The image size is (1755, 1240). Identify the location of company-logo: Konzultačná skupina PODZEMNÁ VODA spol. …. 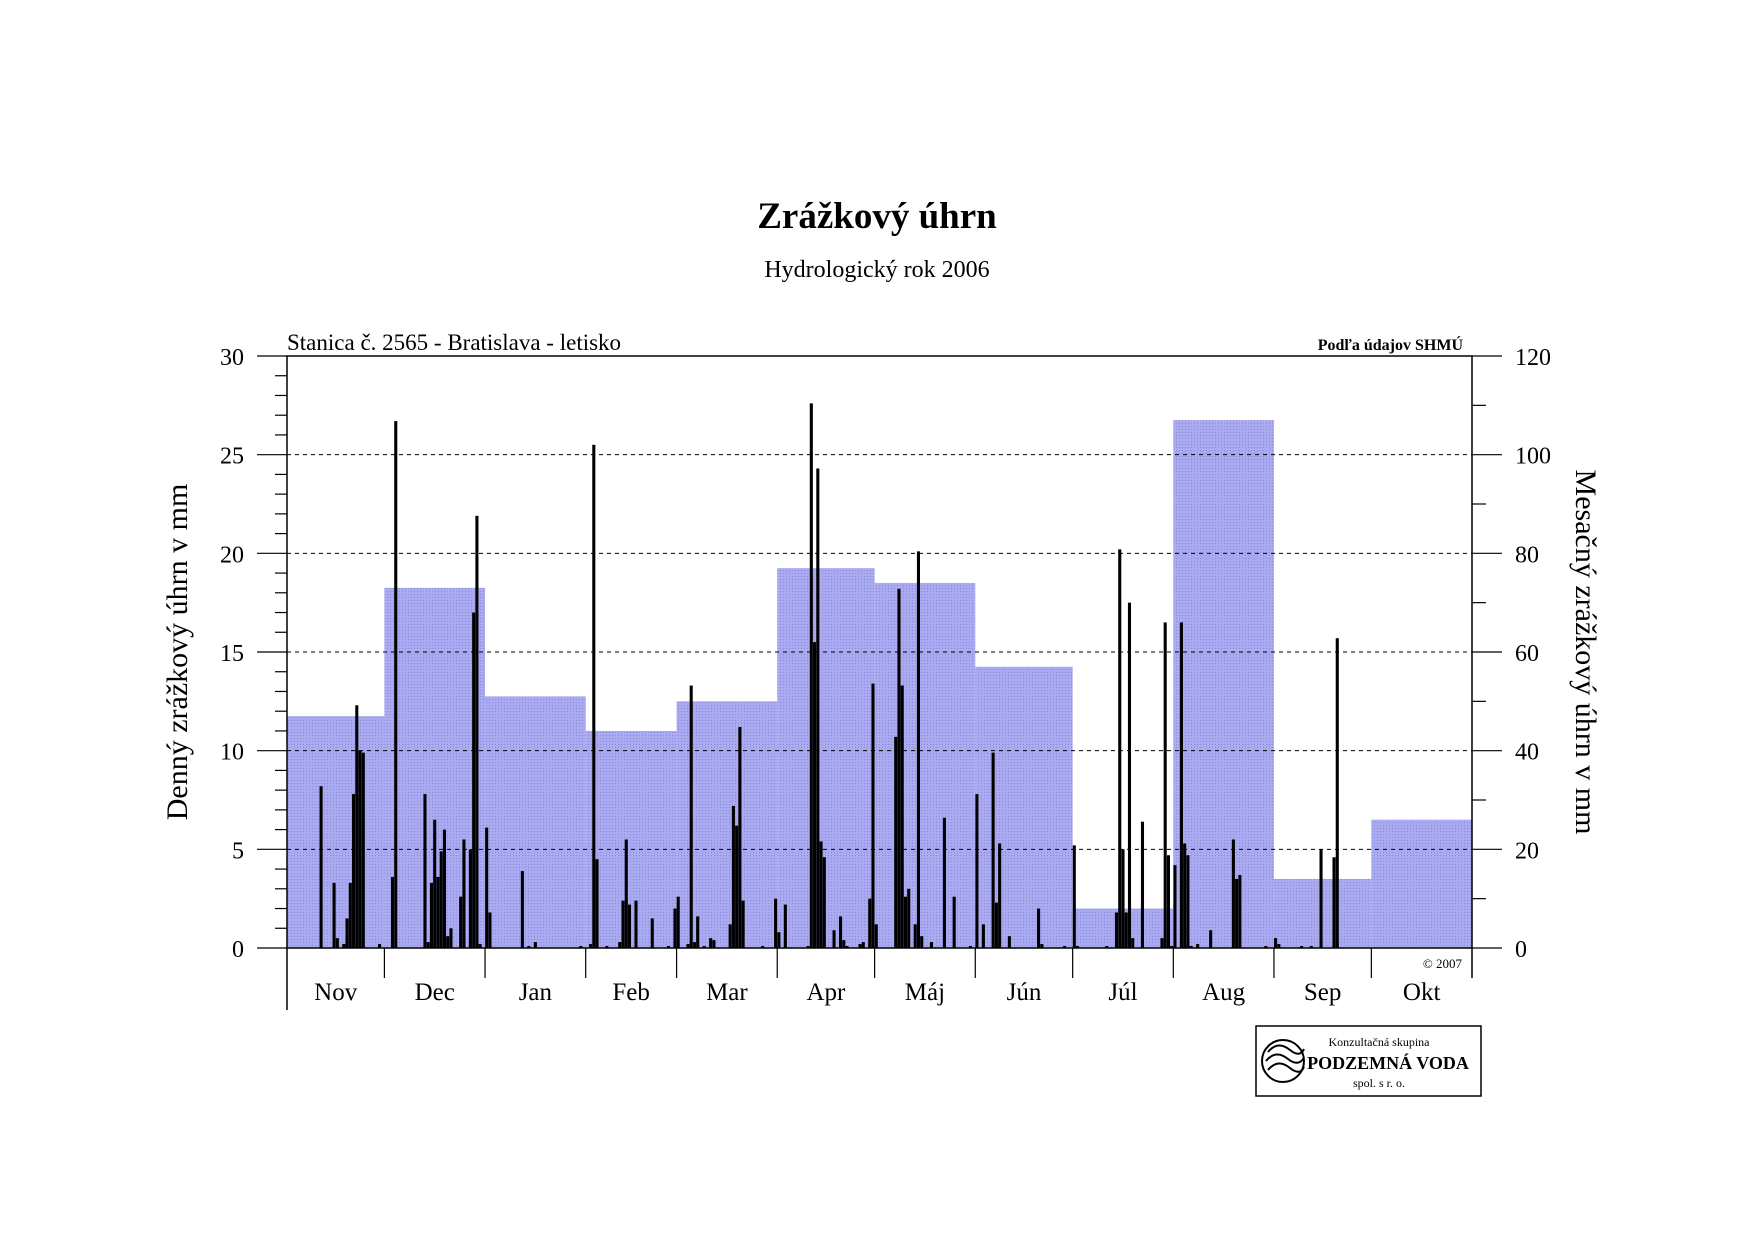
(1368, 1061).